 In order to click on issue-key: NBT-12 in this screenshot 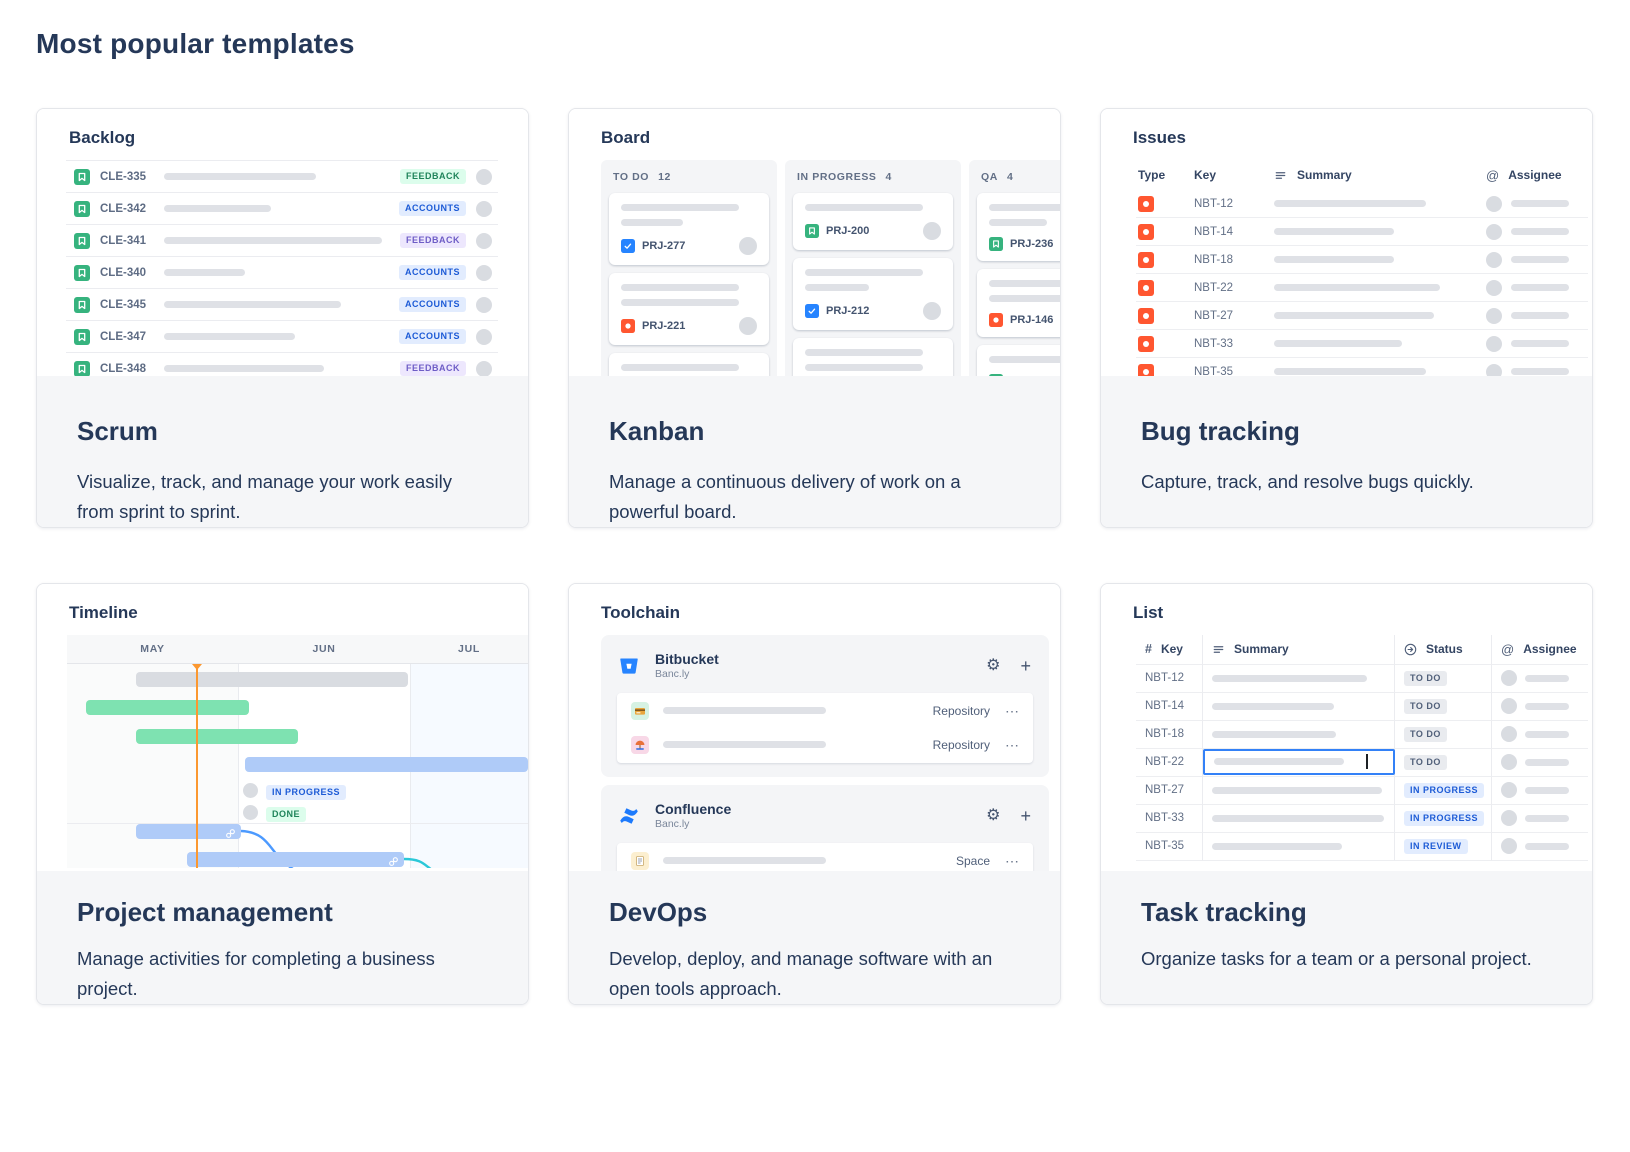, I will do `click(1169, 678)`.